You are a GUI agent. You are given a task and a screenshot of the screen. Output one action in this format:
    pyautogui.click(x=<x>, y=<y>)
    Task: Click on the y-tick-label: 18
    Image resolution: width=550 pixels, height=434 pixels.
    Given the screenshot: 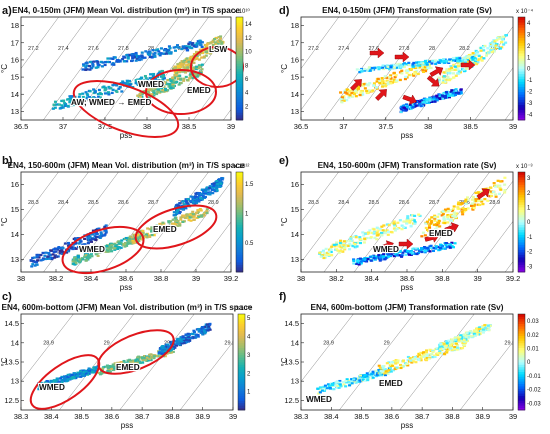 What is the action you would take?
    pyautogui.click(x=295, y=25)
    